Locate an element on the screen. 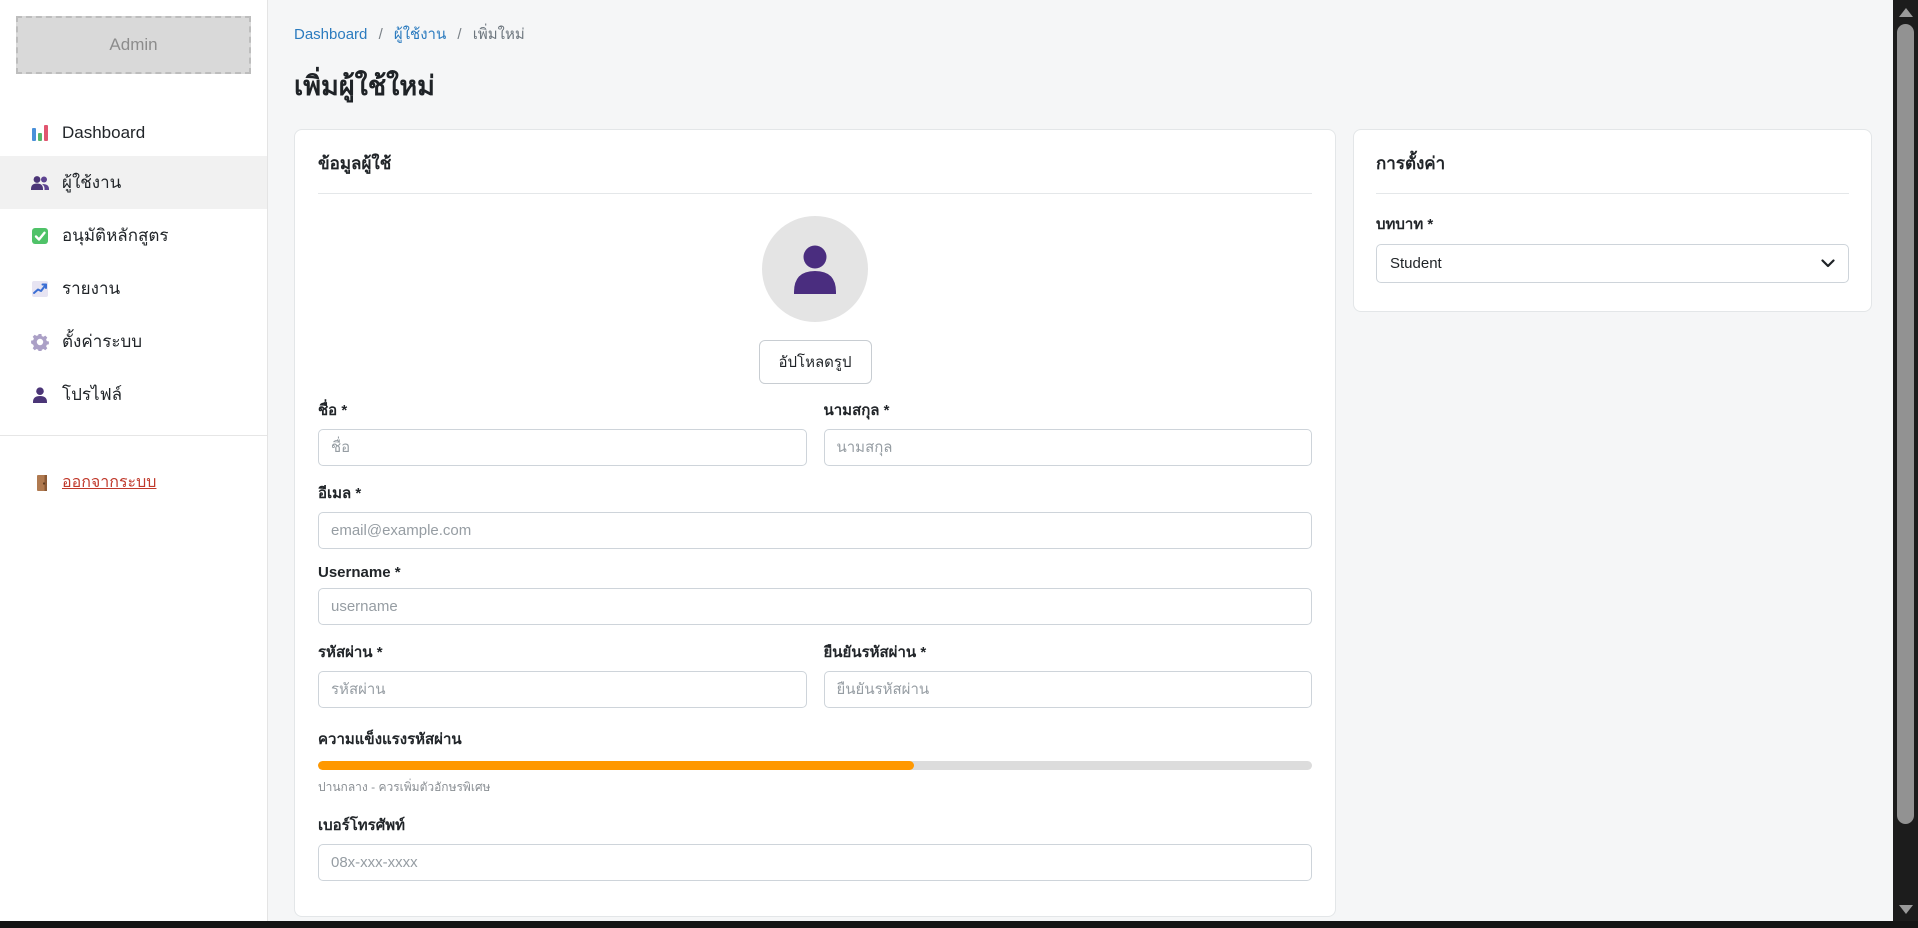  password-strength-track is located at coordinates (815, 765).